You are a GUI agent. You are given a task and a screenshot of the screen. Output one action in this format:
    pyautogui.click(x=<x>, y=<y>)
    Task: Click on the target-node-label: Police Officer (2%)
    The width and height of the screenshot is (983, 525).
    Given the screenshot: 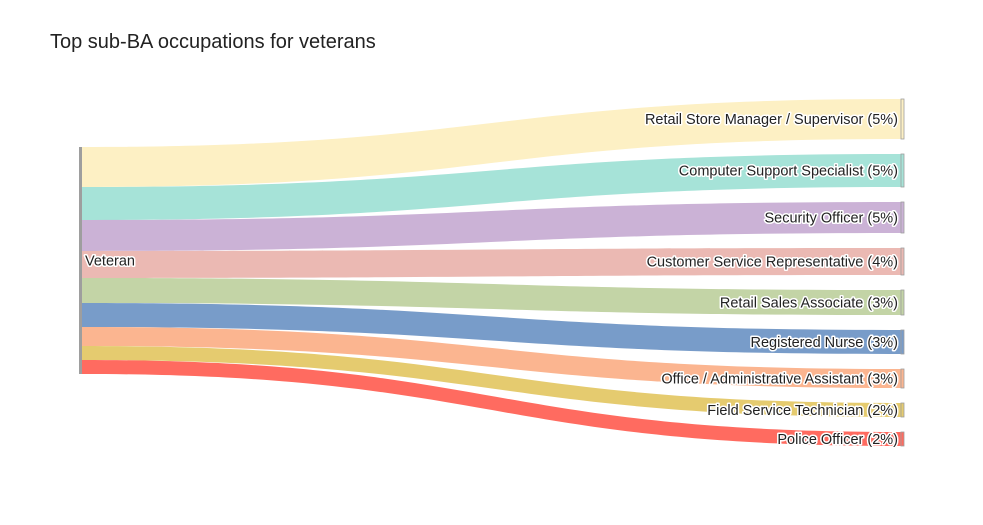 What is the action you would take?
    pyautogui.click(x=837, y=440)
    